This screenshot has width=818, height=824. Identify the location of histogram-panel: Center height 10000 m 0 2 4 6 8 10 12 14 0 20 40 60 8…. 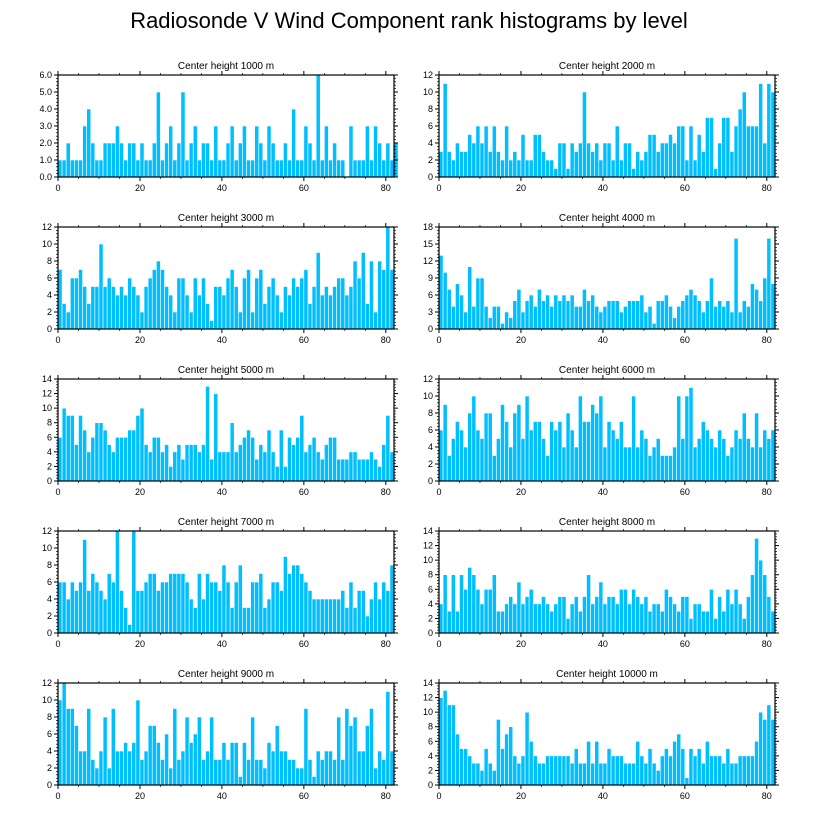
(601, 735).